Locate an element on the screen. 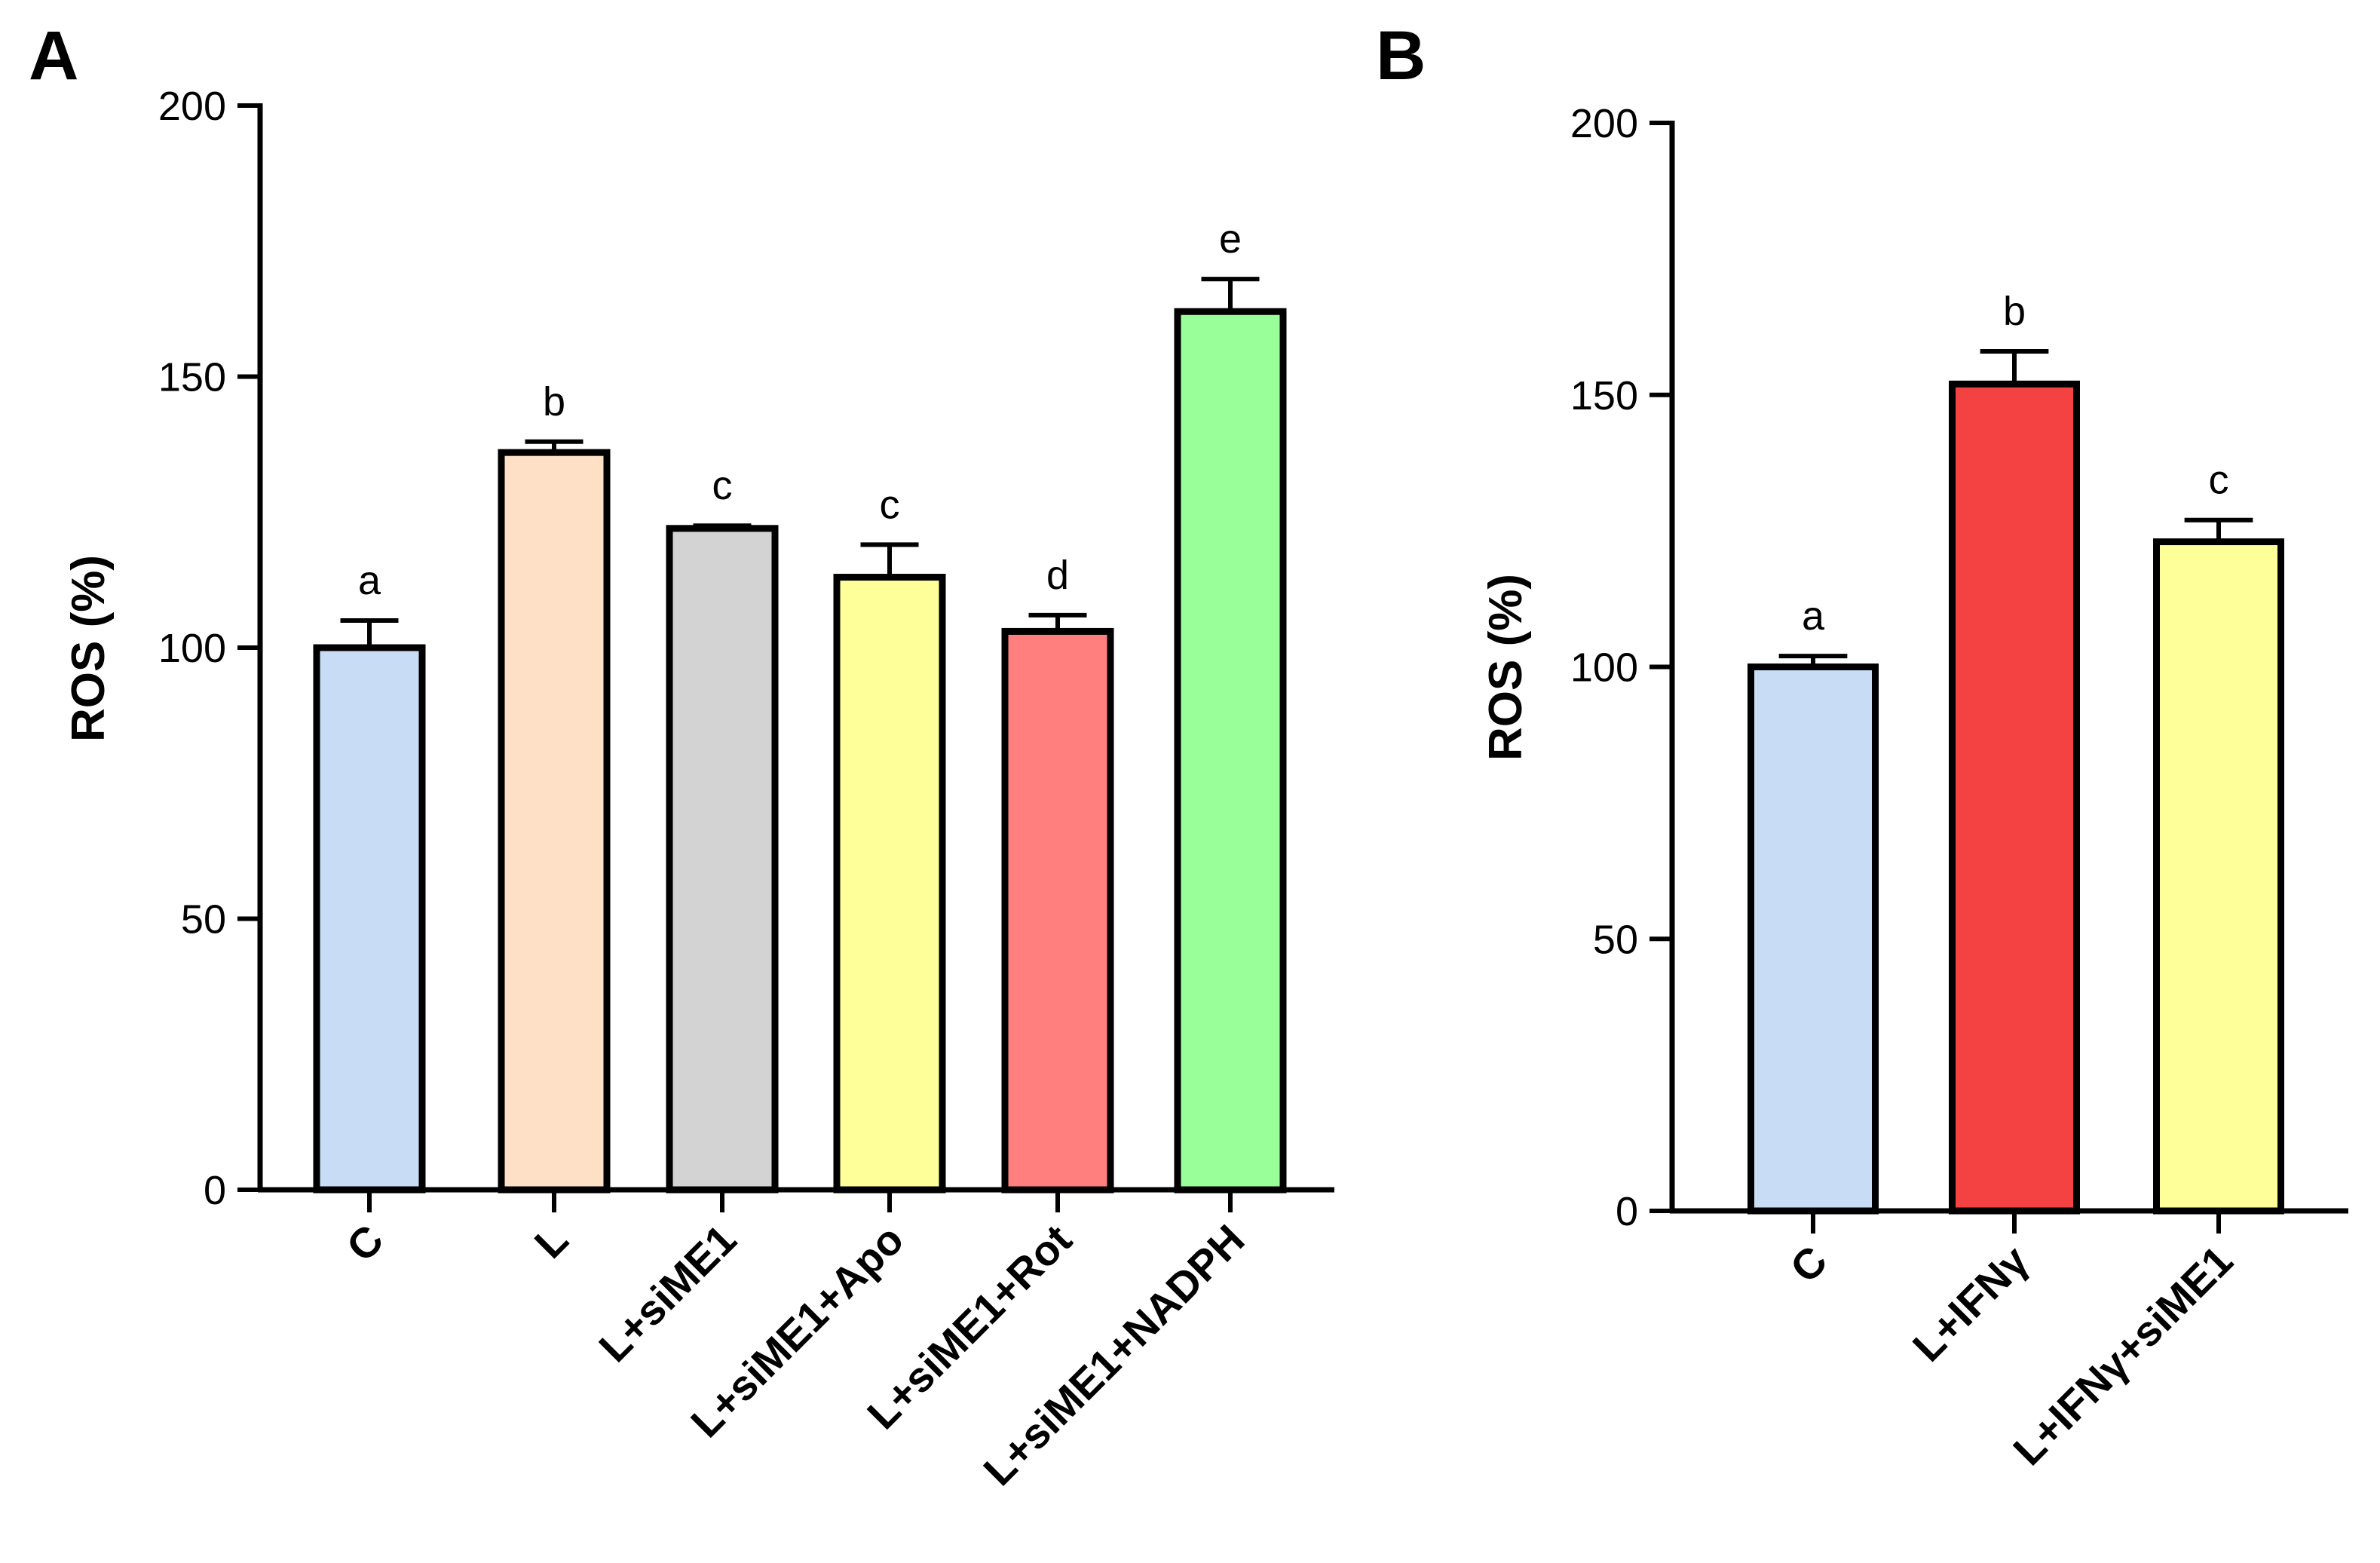 The width and height of the screenshot is (2380, 1563). panel-b-significance-letter: b is located at coordinates (2014, 311).